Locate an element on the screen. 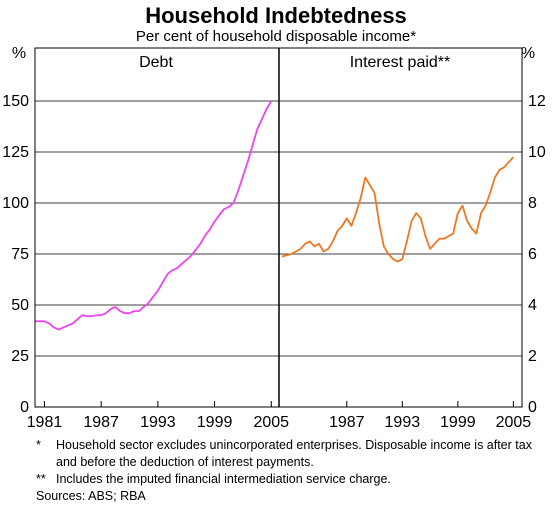 Image resolution: width=552 pixels, height=514 pixels. debt-xtick-label-4: 2005 is located at coordinates (271, 422).